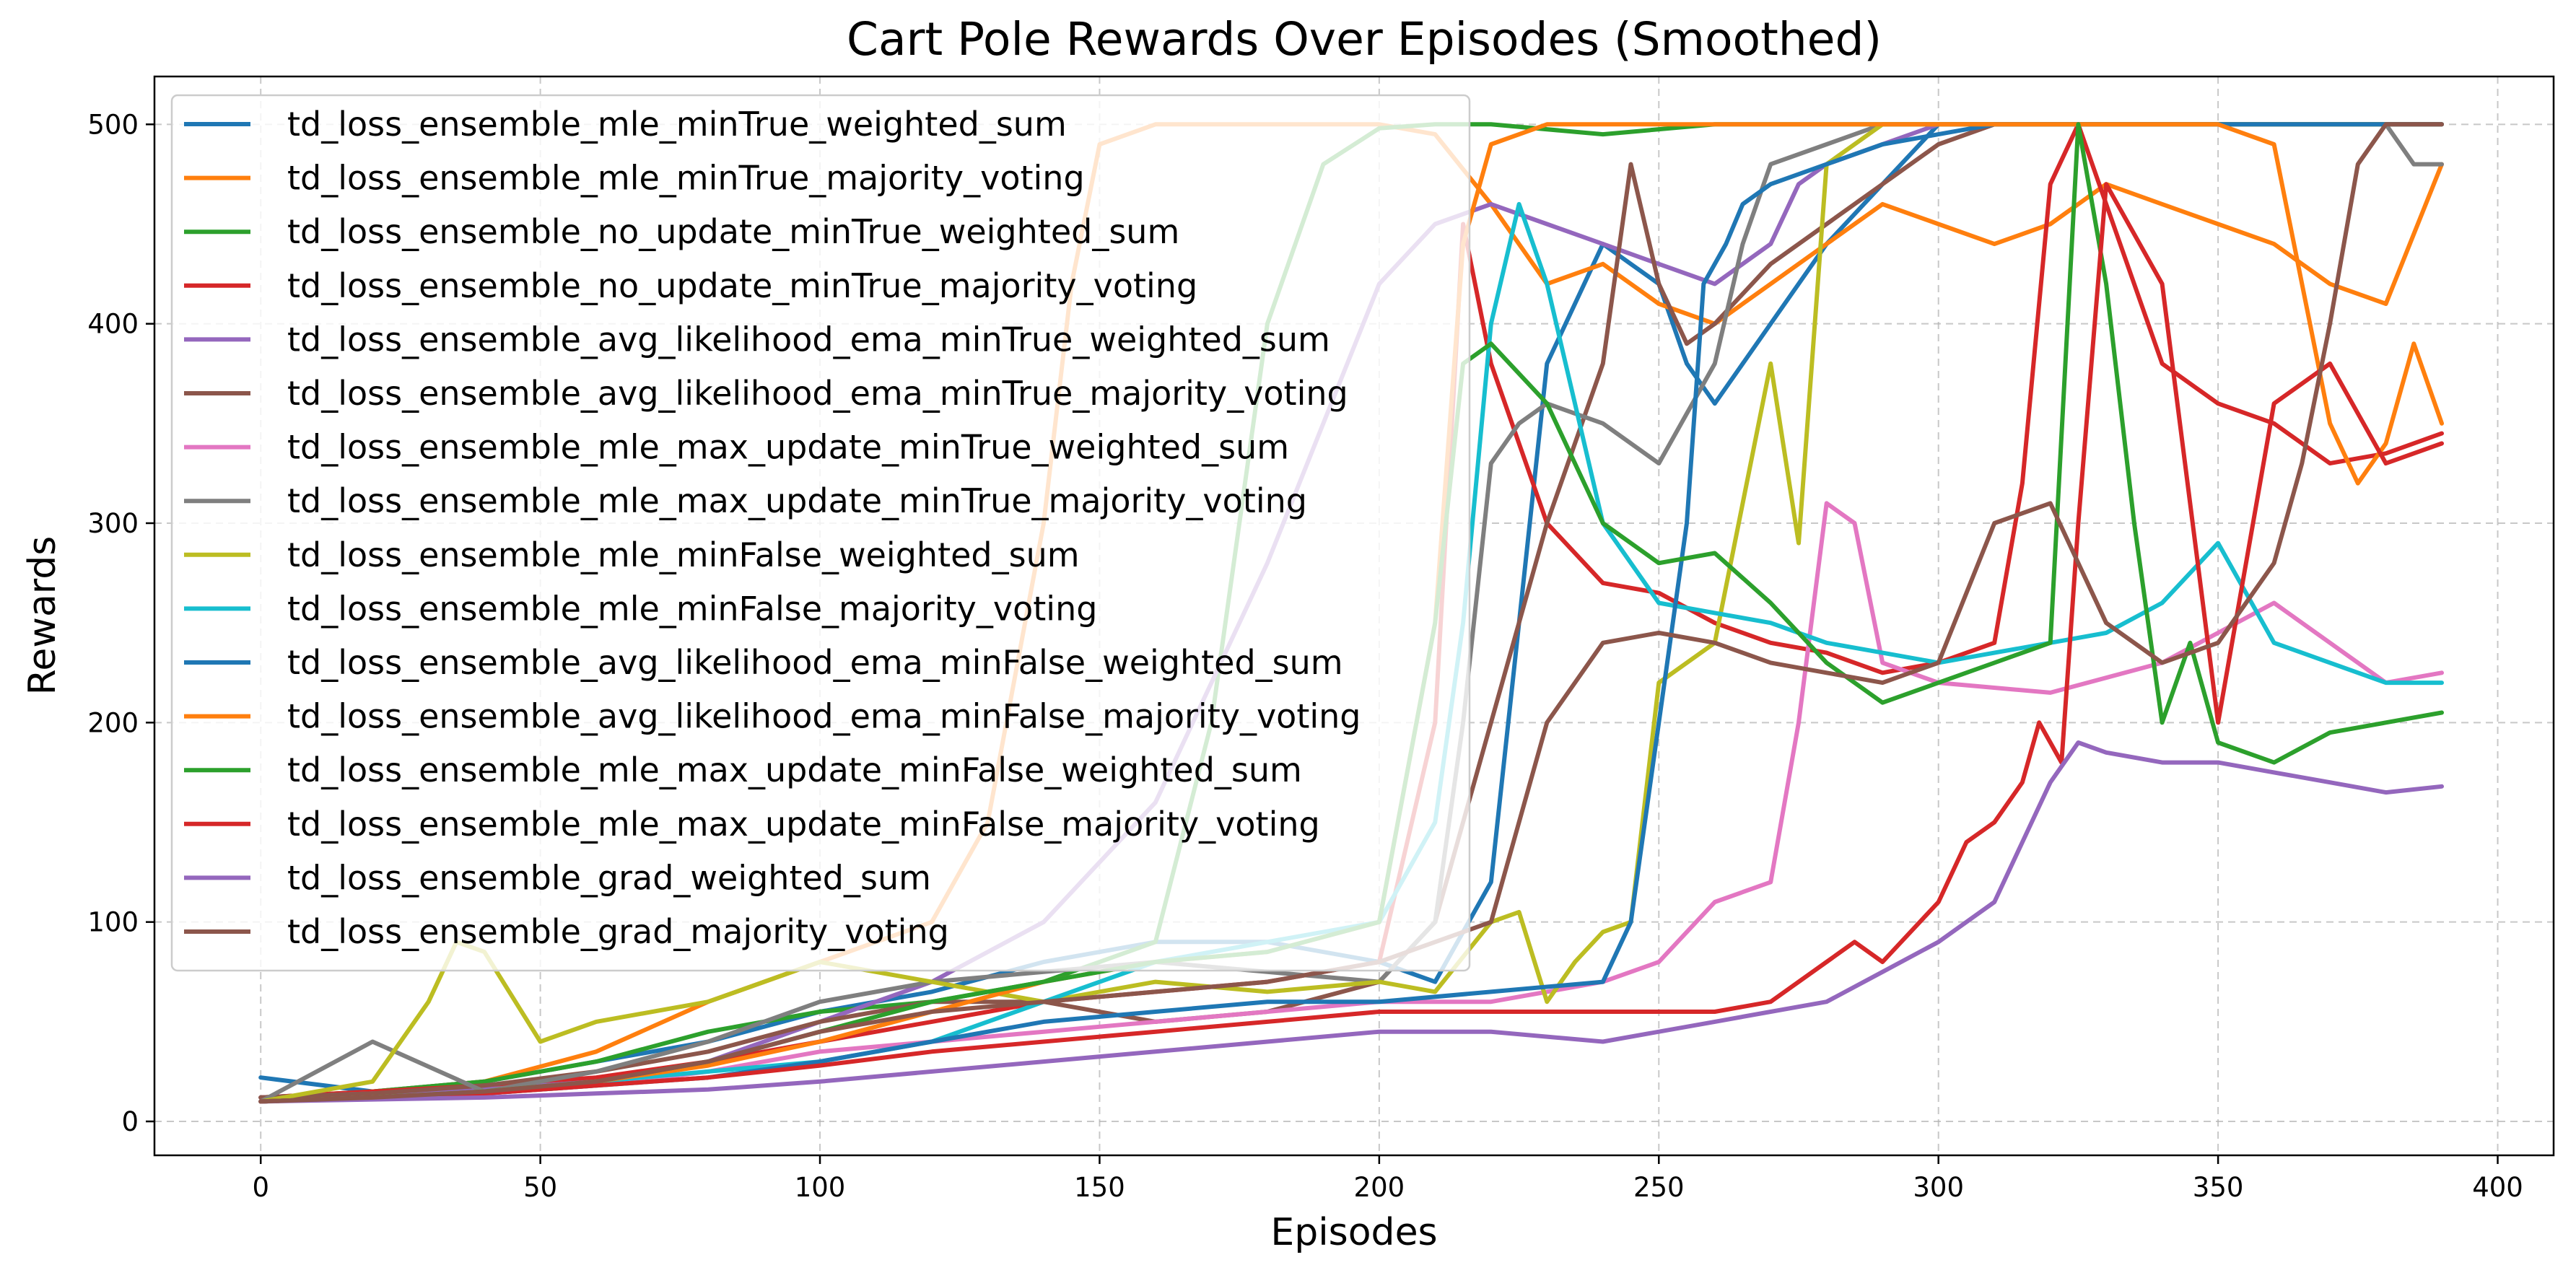  What do you see at coordinates (42, 616) in the screenshot?
I see `y-axis-label: Rewards` at bounding box center [42, 616].